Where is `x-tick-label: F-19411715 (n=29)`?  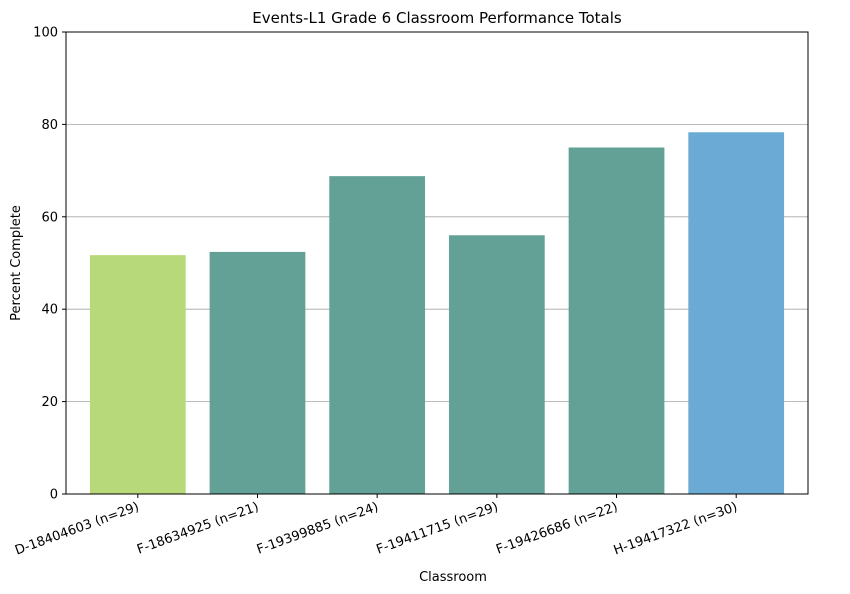
x-tick-label: F-19411715 (n=29) is located at coordinates (438, 529).